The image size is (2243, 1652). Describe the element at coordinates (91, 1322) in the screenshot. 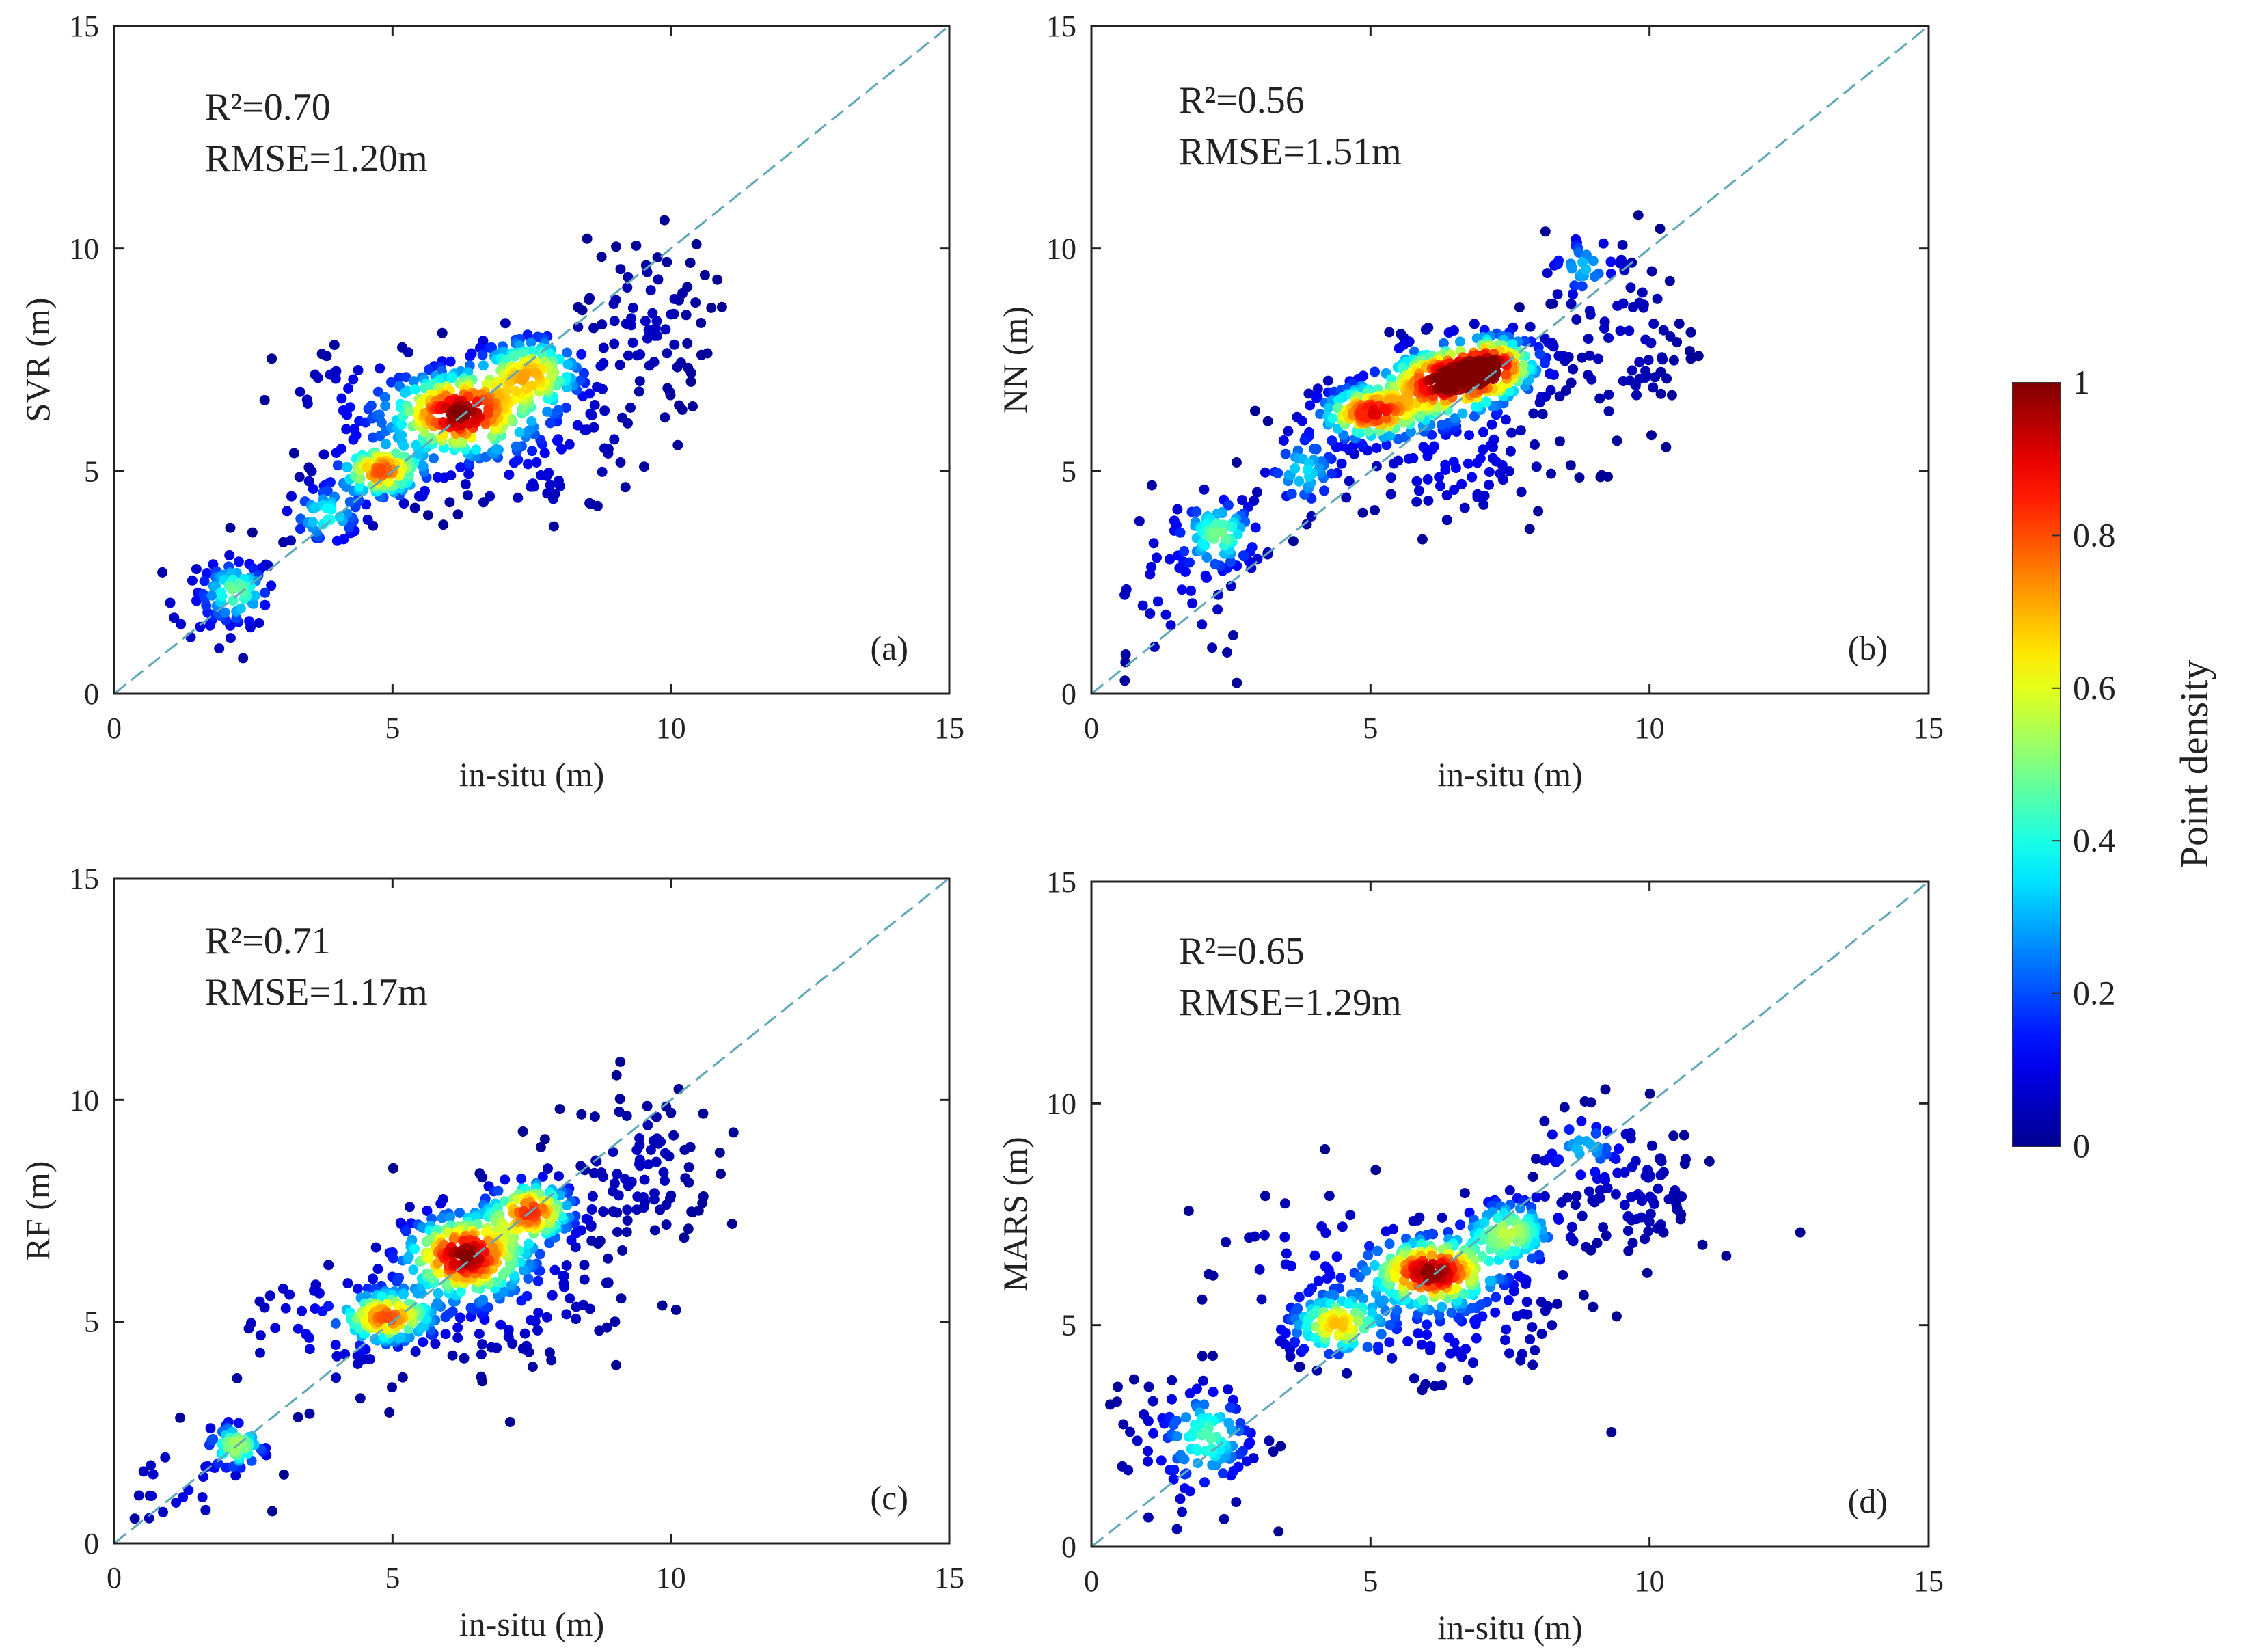

I see `y-tick-label: 5` at that location.